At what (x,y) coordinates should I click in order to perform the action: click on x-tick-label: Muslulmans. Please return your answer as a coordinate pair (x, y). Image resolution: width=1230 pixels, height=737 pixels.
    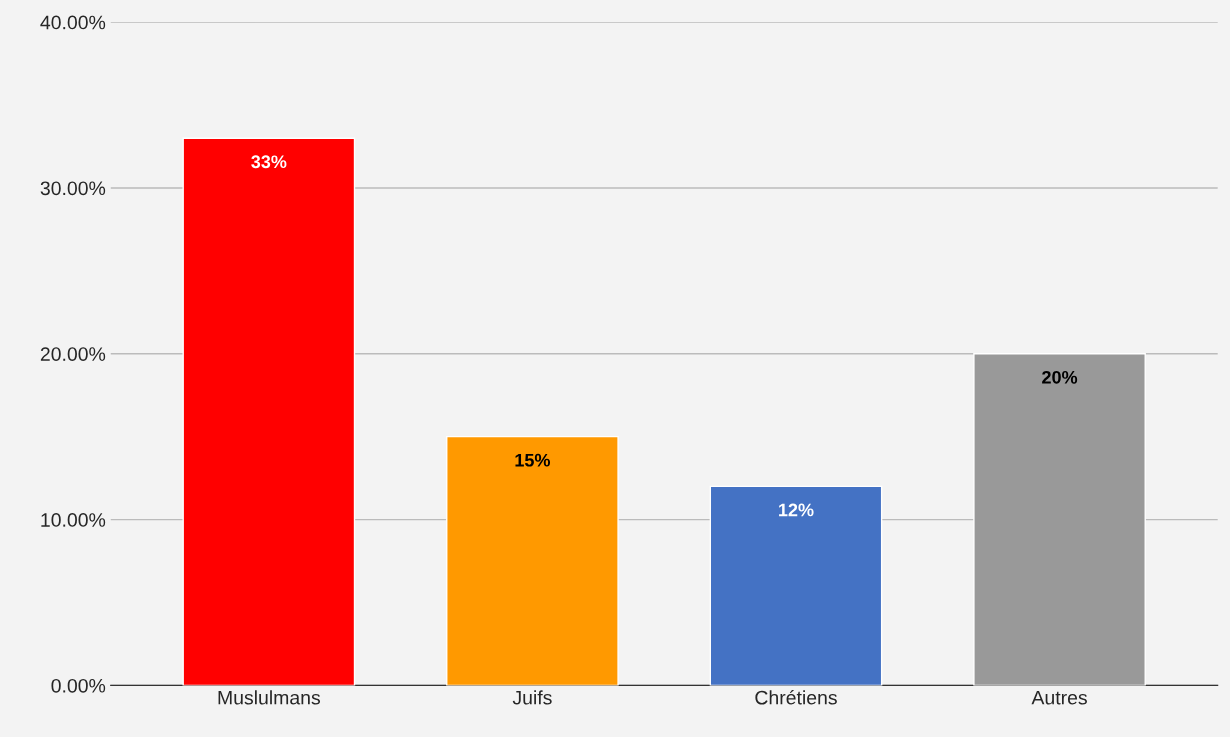
    Looking at the image, I should click on (269, 697).